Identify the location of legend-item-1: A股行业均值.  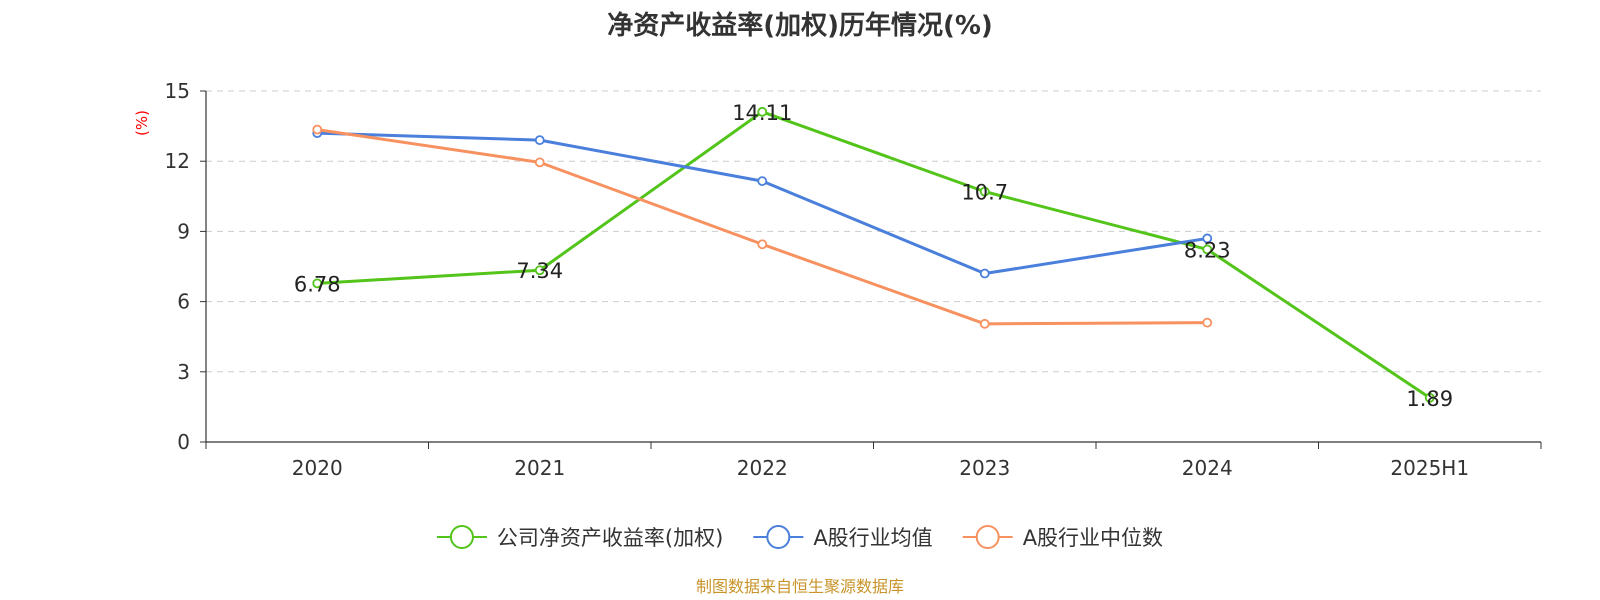
(843, 537).